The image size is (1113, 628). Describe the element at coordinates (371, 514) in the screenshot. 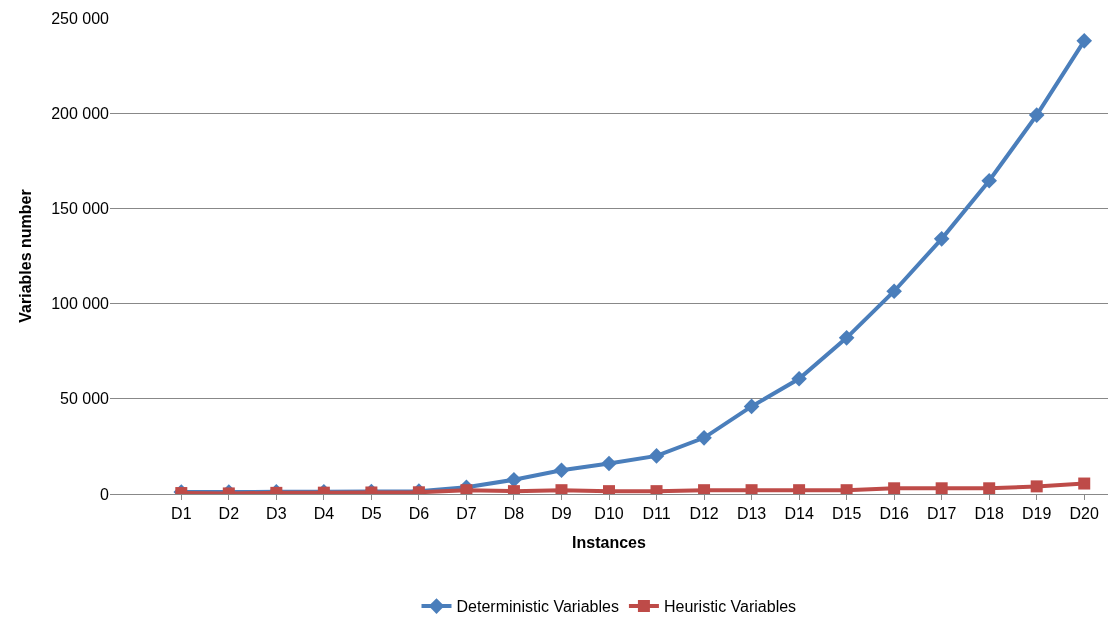

I see `x-tick-label: D5` at that location.